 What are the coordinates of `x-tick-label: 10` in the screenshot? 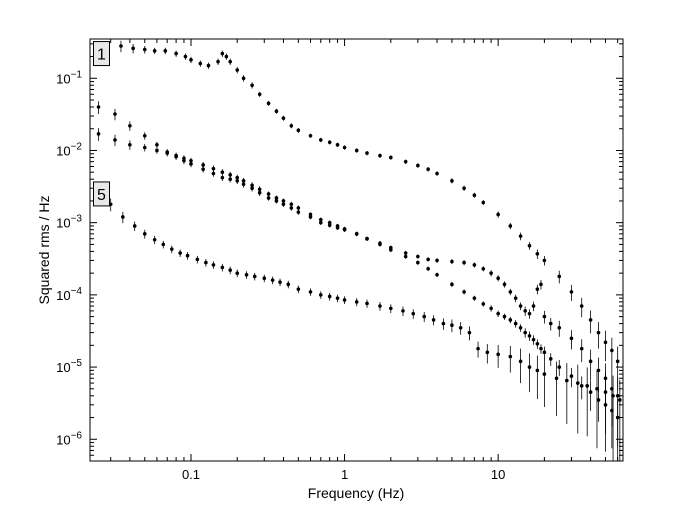 It's located at (498, 474).